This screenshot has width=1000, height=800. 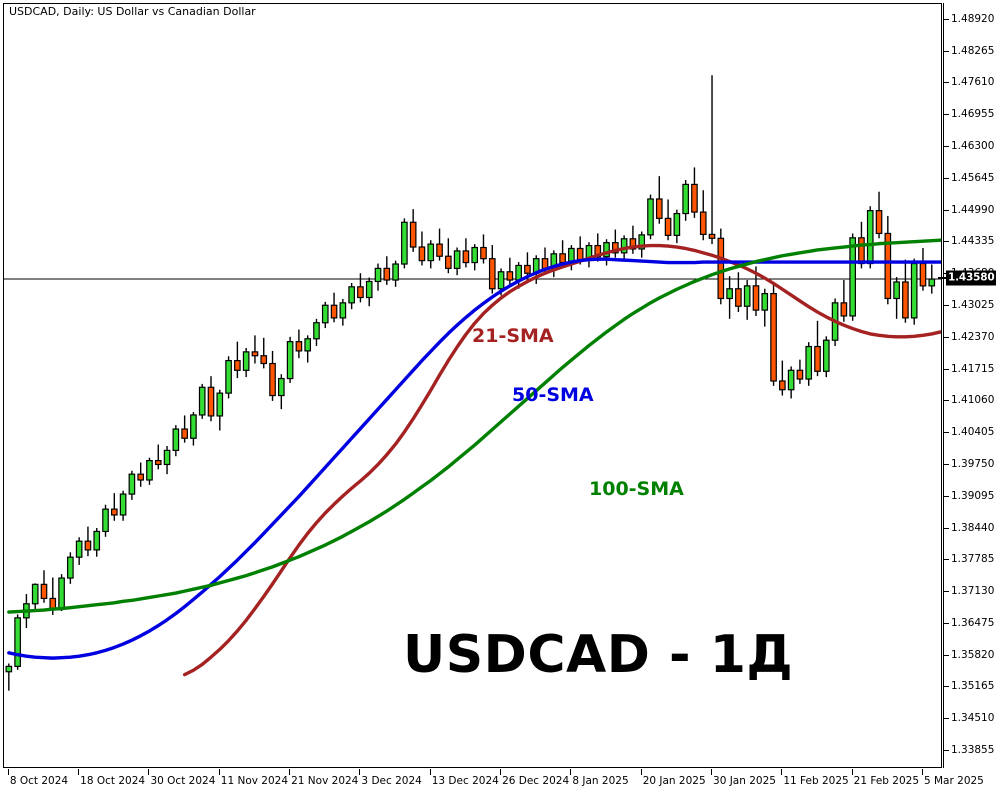 What do you see at coordinates (973, 82) in the screenshot?
I see `price-tick-label: 1.47610` at bounding box center [973, 82].